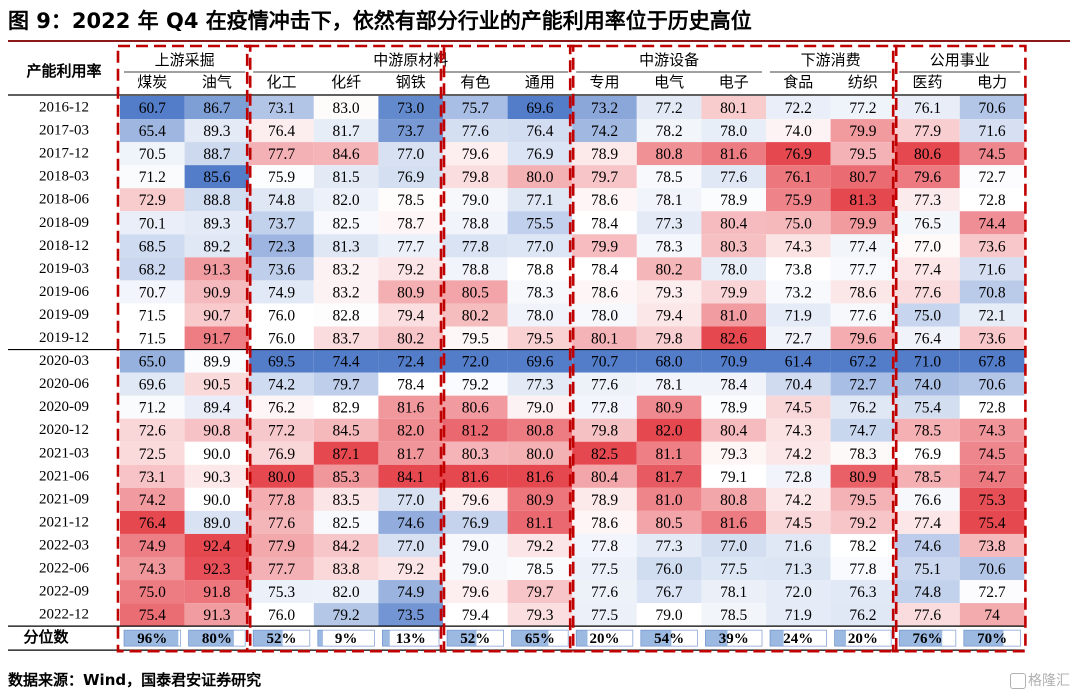 Image resolution: width=1080 pixels, height=697 pixels. What do you see at coordinates (475, 385) in the screenshot?
I see `cell-value: 79.2` at bounding box center [475, 385].